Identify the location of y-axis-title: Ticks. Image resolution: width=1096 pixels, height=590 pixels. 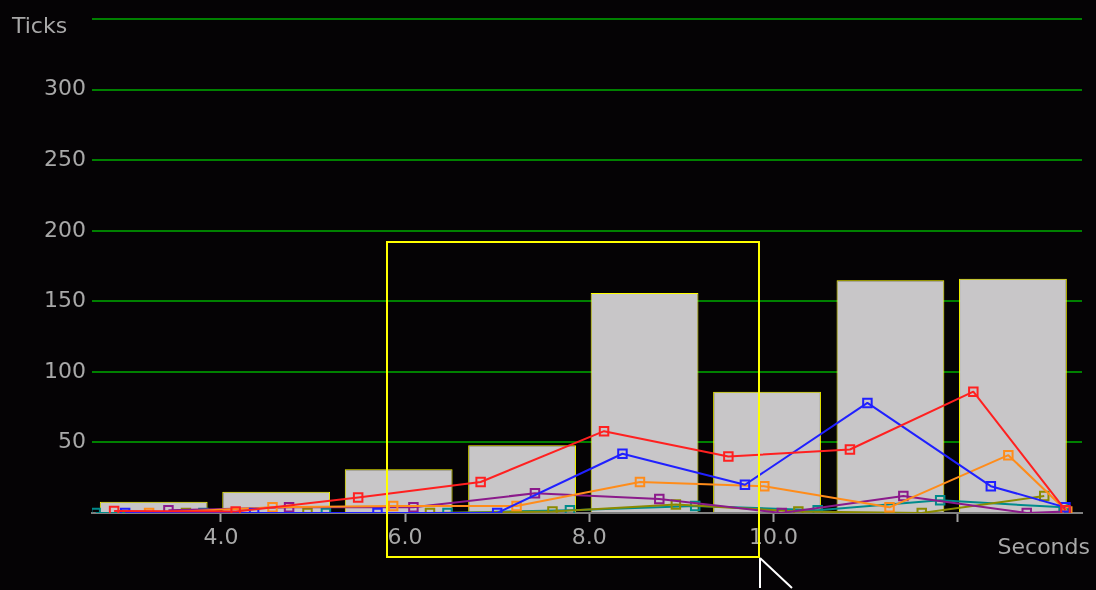
(39, 25).